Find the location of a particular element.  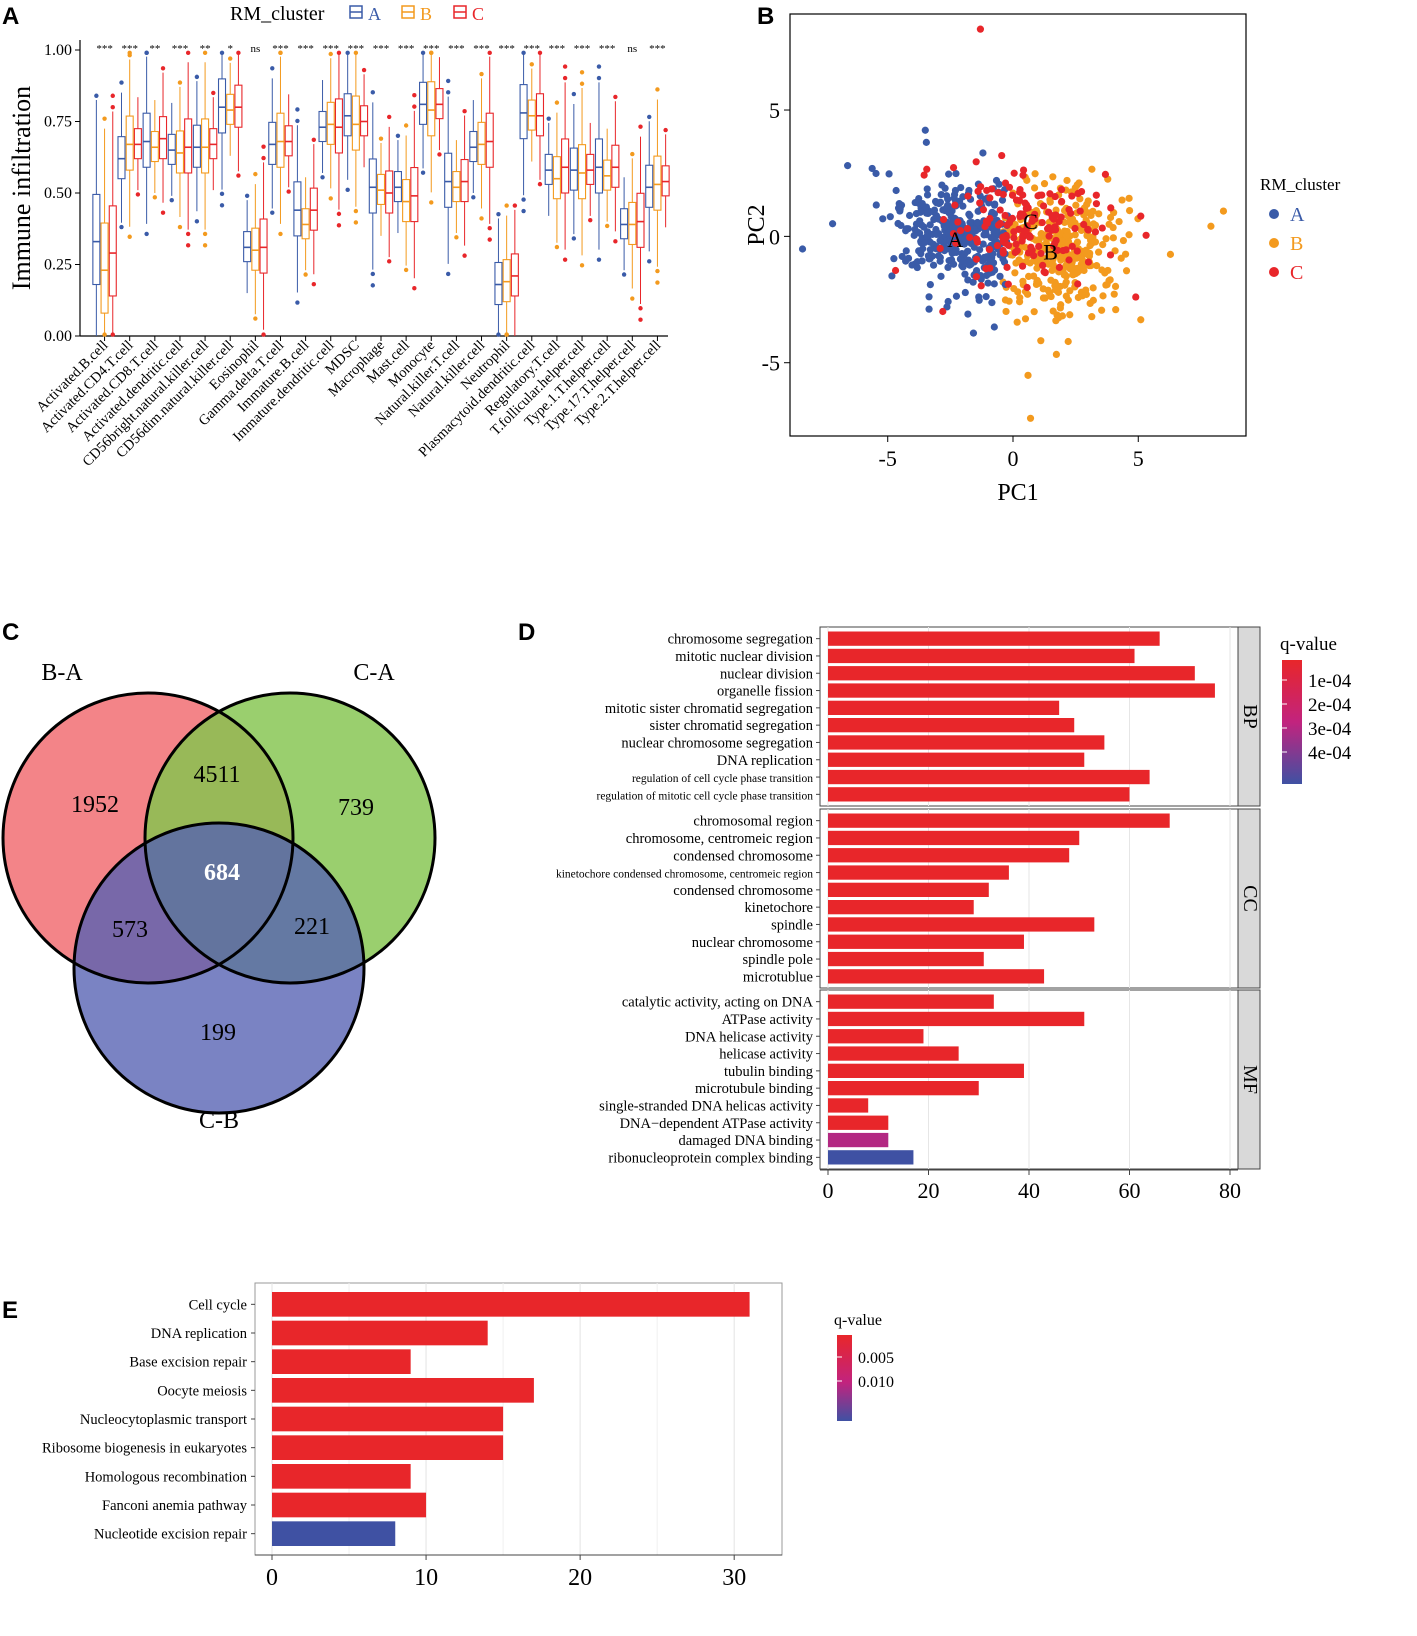

significance-label: ** is located at coordinates (205, 49).